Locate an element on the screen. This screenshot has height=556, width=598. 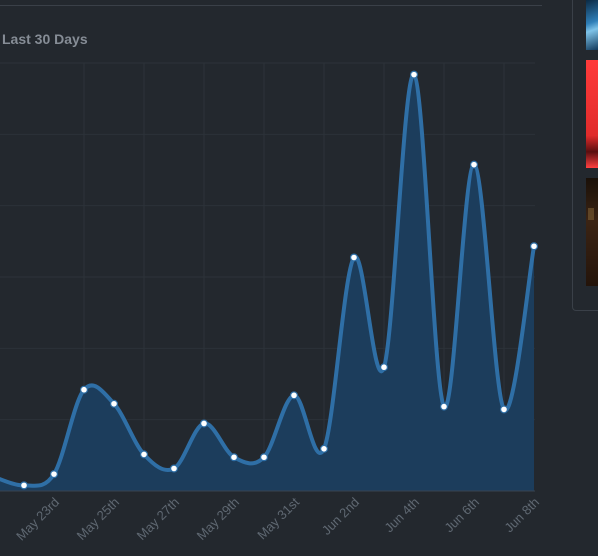
x-tick-label: May 31st is located at coordinates (278, 518).